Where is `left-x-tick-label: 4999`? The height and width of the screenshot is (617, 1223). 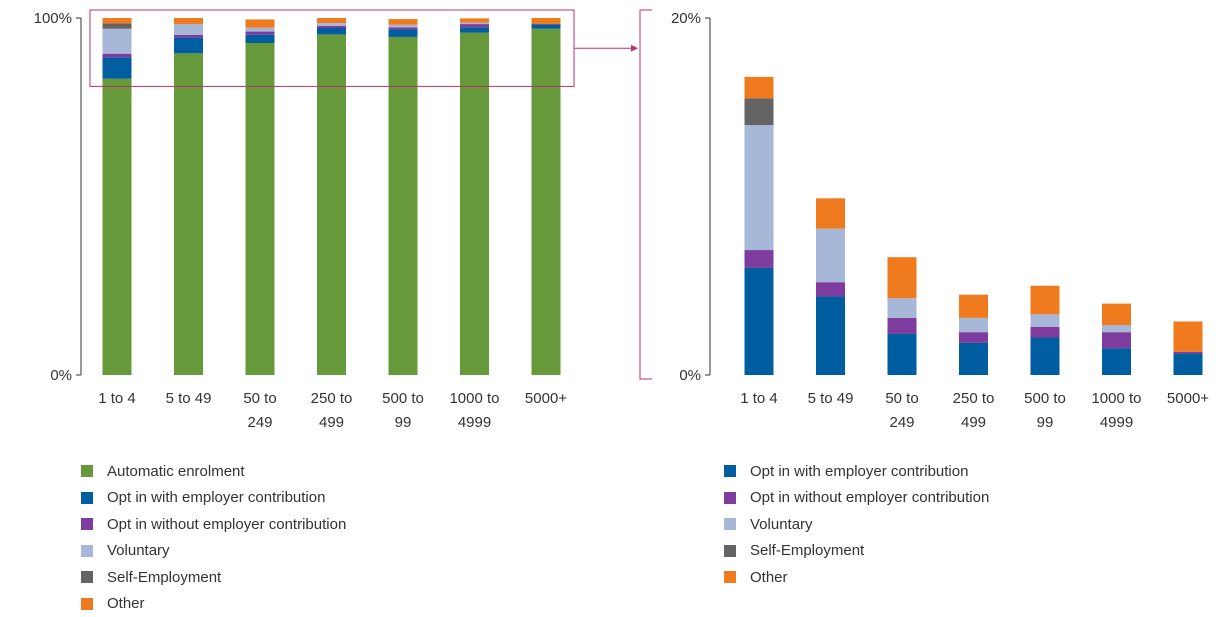 left-x-tick-label: 4999 is located at coordinates (474, 422).